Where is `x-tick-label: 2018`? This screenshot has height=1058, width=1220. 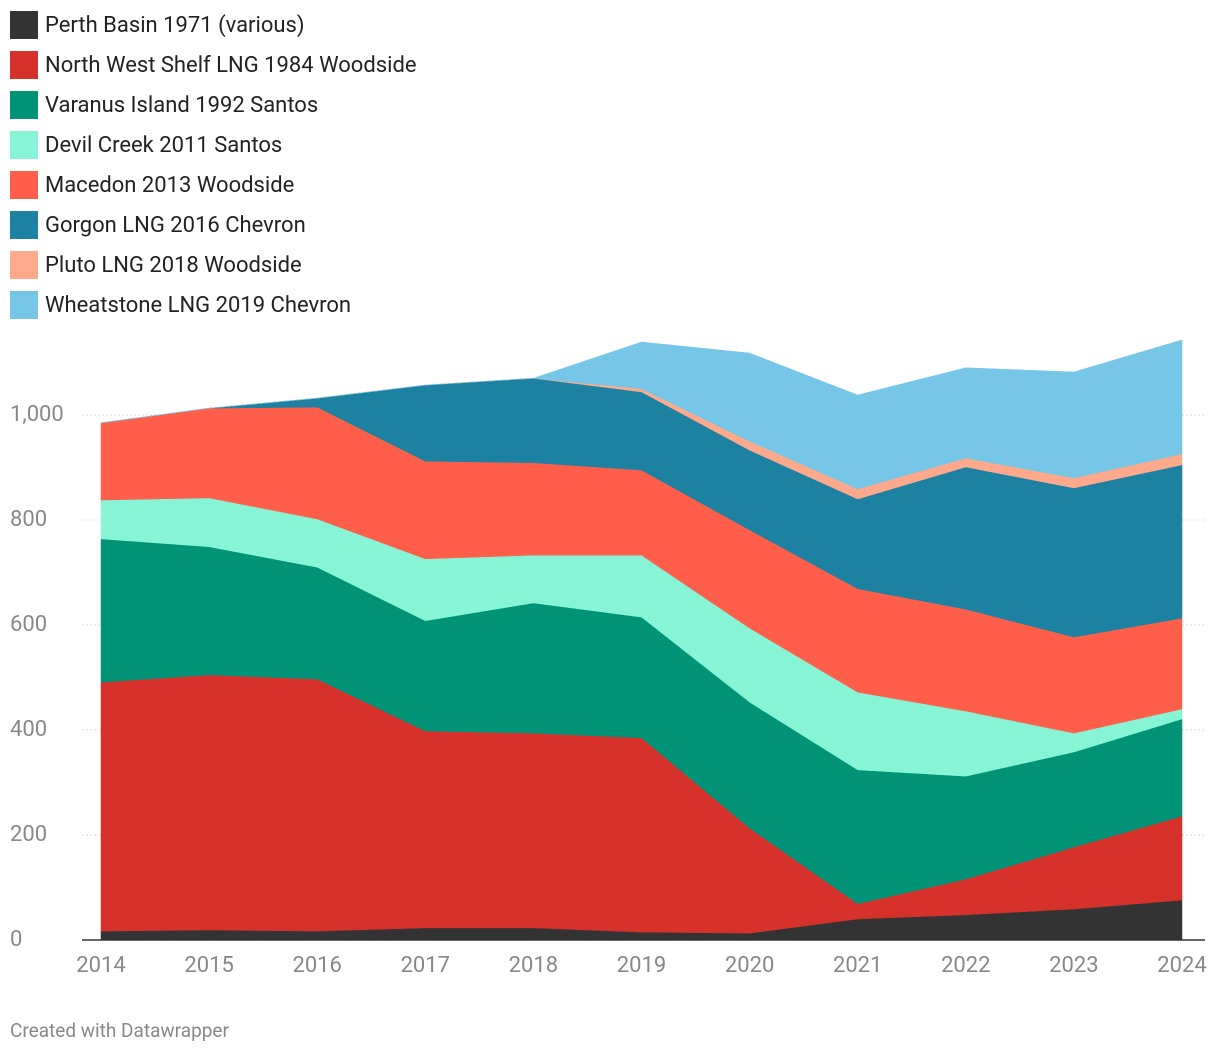 x-tick-label: 2018 is located at coordinates (533, 965).